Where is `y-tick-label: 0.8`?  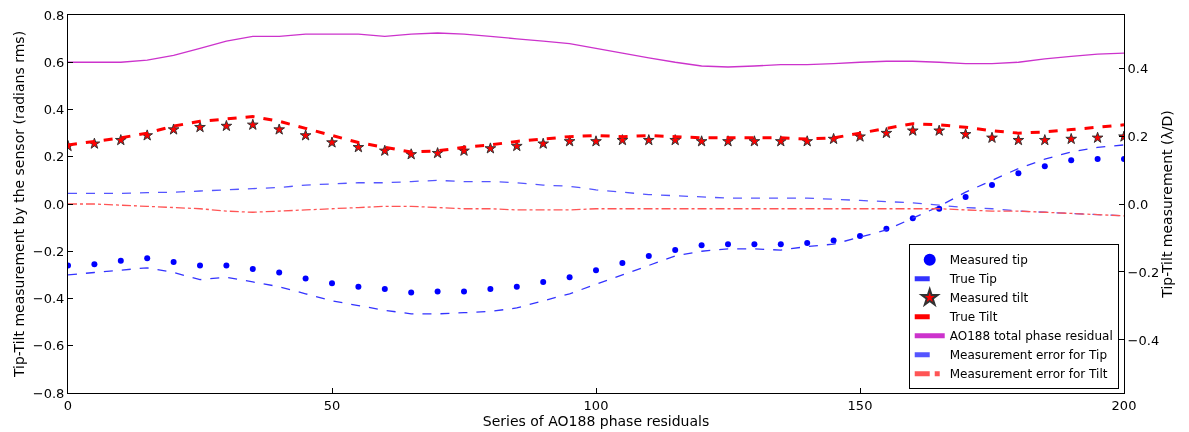 y-tick-label: 0.8 is located at coordinates (54, 15).